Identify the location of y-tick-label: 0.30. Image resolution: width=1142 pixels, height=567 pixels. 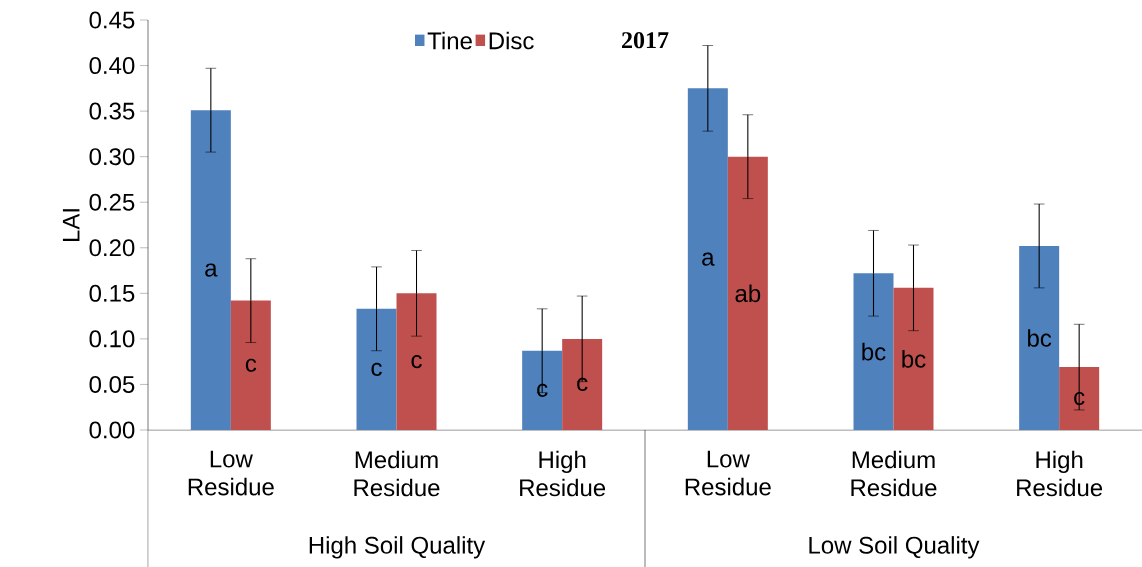
(112, 157).